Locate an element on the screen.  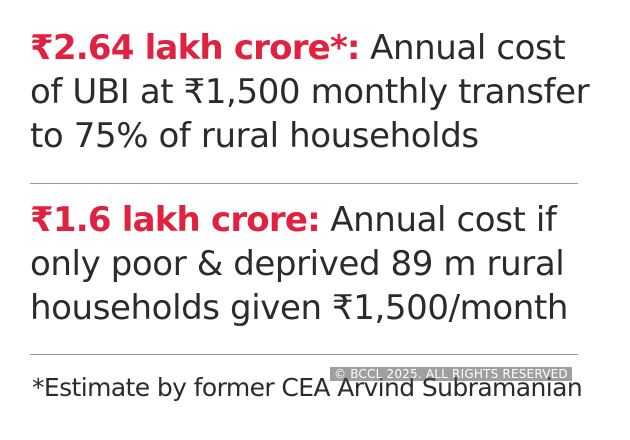
stat-line: ₹2.64 lakh crore*: Annual cost is located at coordinates (320, 48).